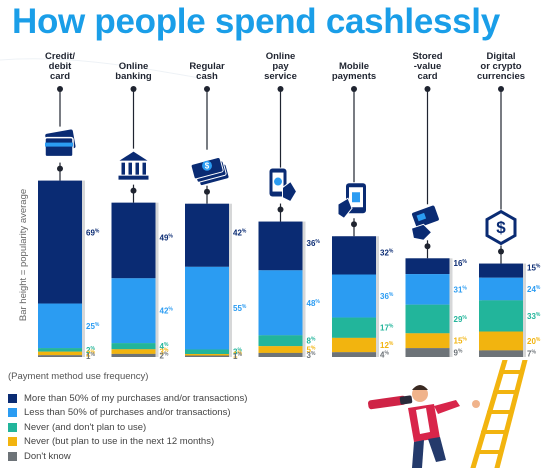 This screenshot has height=468, width=553. Describe the element at coordinates (167, 237) in the screenshot. I see `data-label: 49%` at that location.